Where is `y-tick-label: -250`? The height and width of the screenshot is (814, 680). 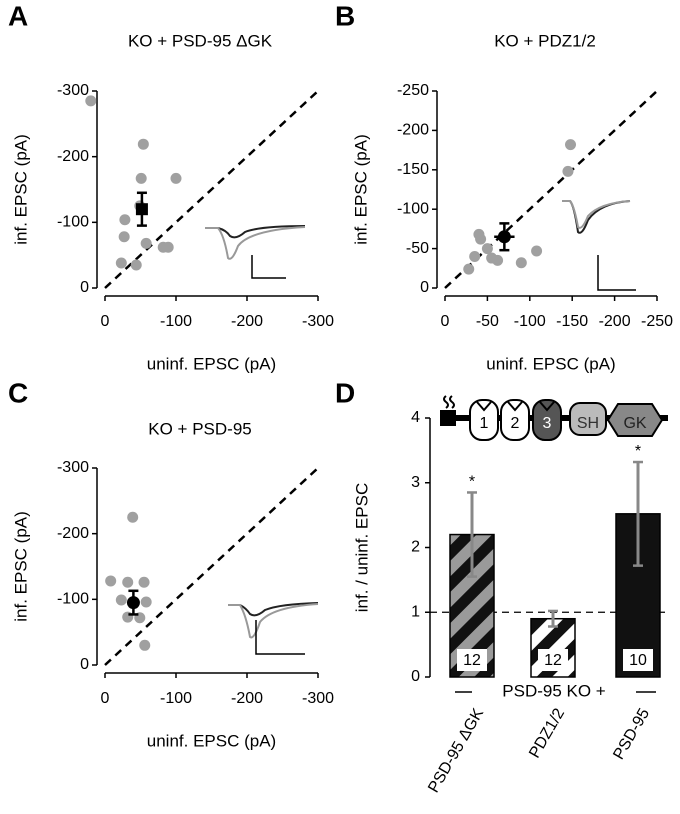 y-tick-label: -250 is located at coordinates (413, 90).